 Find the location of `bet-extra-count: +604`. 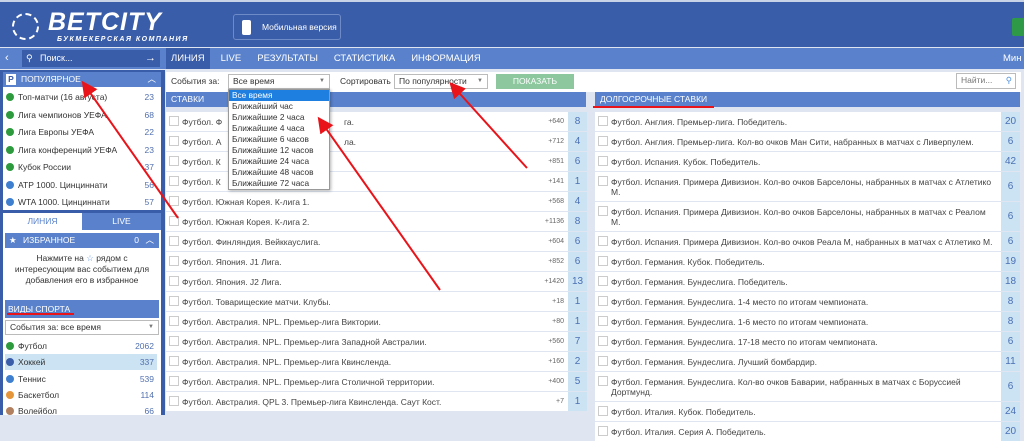

bet-extra-count: +604 is located at coordinates (556, 241).